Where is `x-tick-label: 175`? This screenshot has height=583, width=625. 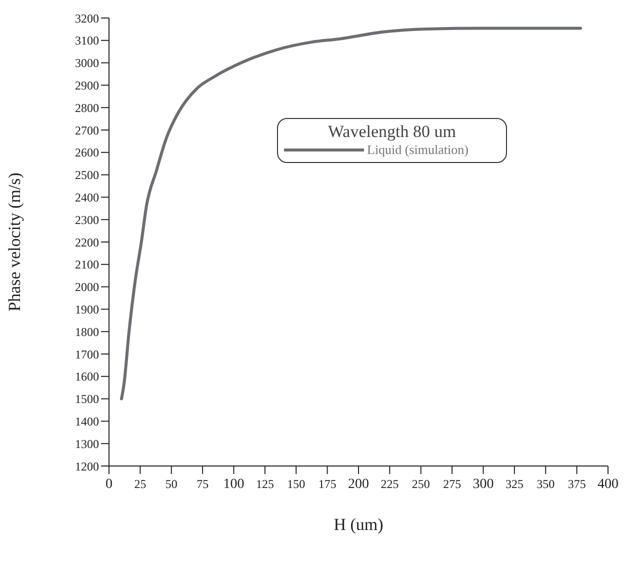
x-tick-label: 175 is located at coordinates (327, 484).